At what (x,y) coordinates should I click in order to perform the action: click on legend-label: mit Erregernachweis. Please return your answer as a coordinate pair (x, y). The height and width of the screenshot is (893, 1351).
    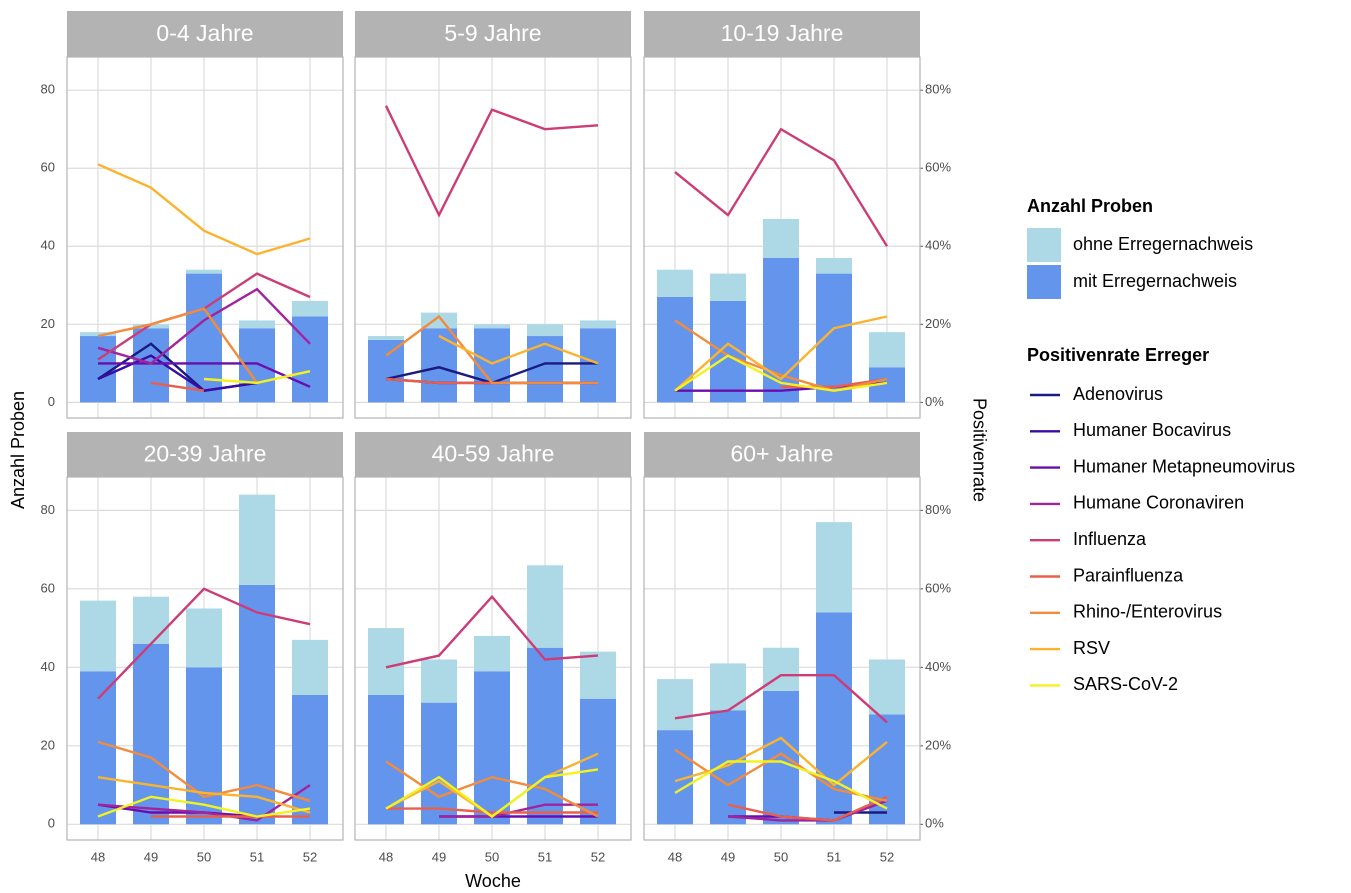
    Looking at the image, I should click on (1155, 281).